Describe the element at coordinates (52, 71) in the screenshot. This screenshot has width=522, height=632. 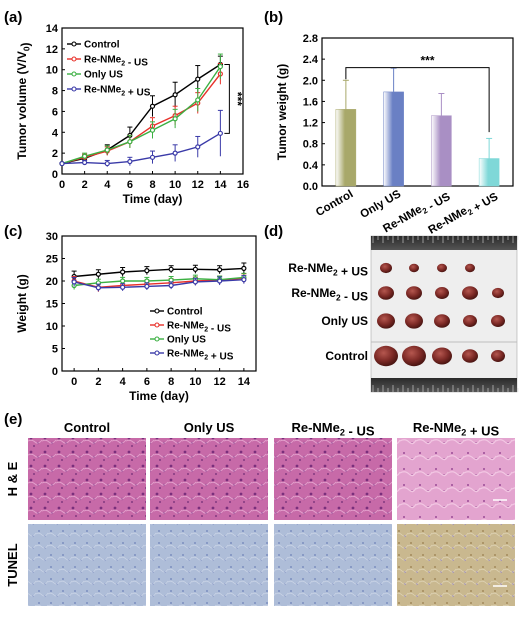
I see `y-tick-label: 10` at that location.